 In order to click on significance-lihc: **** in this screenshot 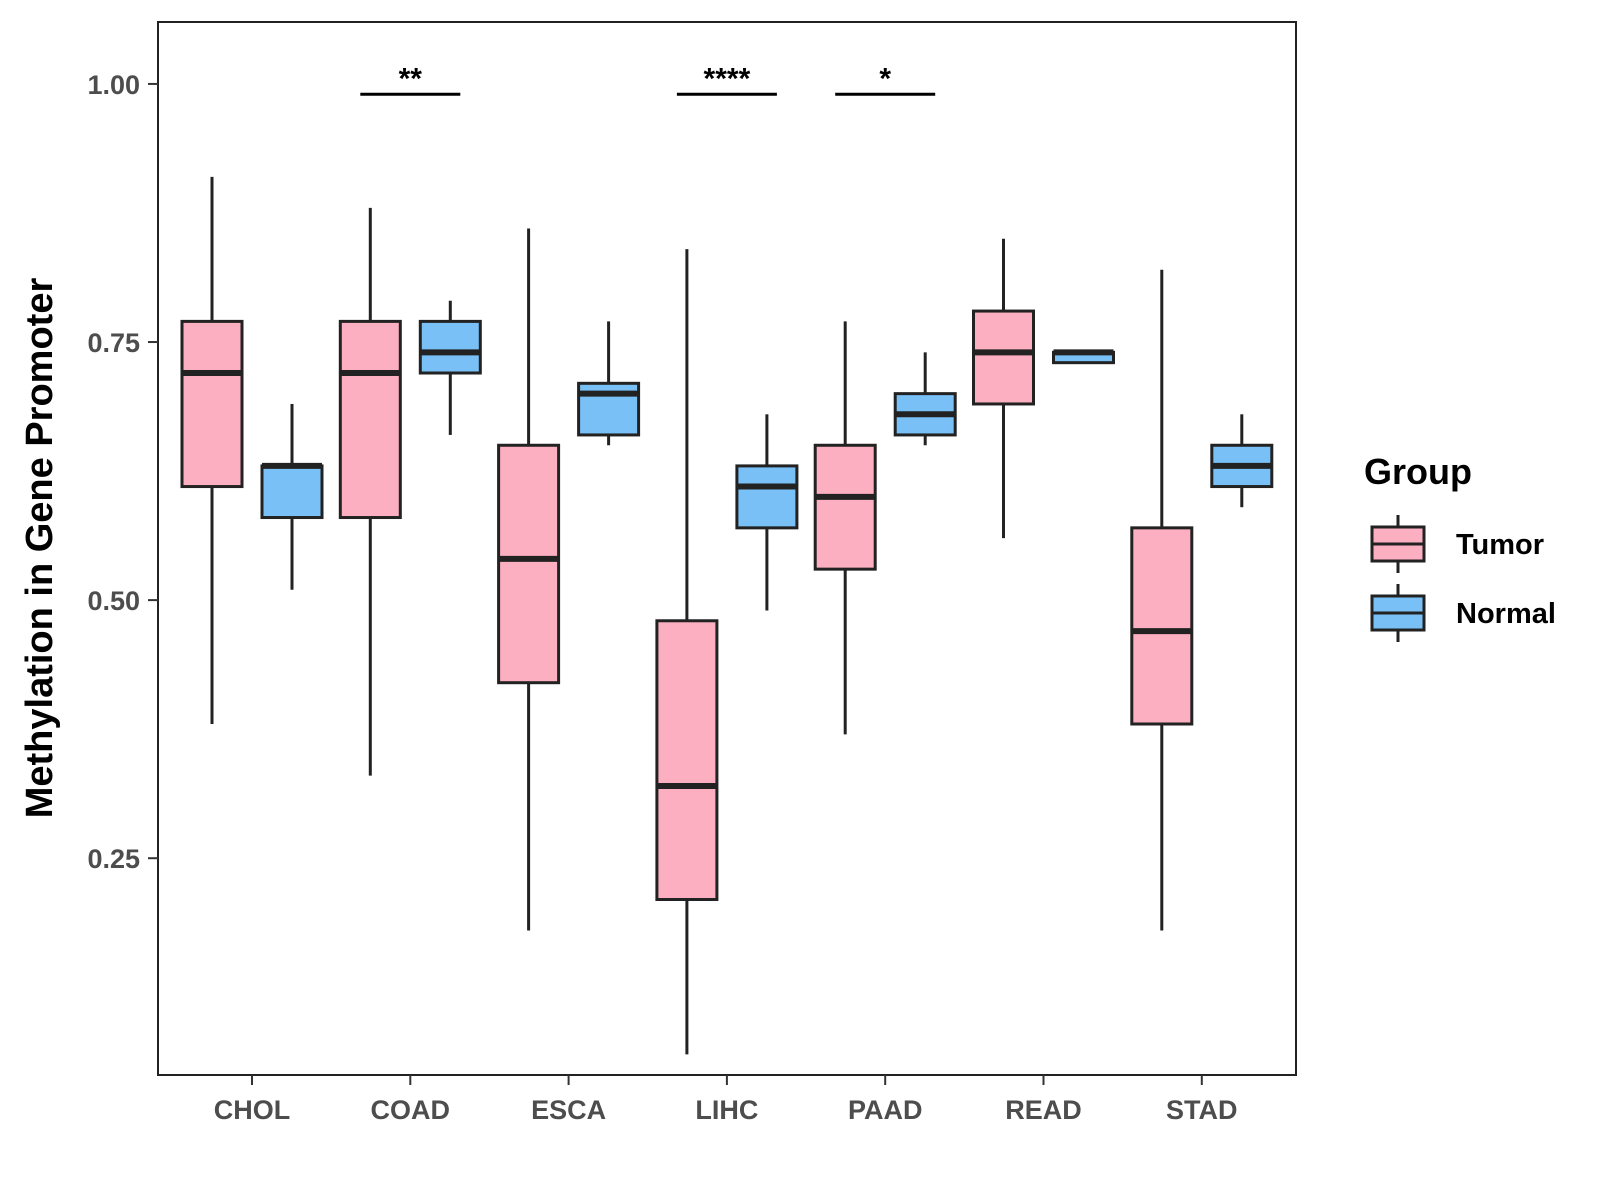, I will do `click(726, 79)`.